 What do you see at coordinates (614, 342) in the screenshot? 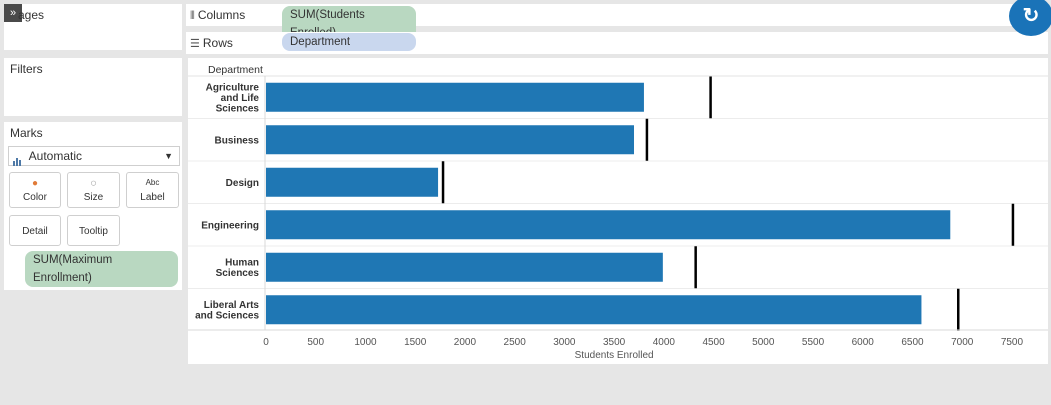
I see `x-tick-label: 3500` at bounding box center [614, 342].